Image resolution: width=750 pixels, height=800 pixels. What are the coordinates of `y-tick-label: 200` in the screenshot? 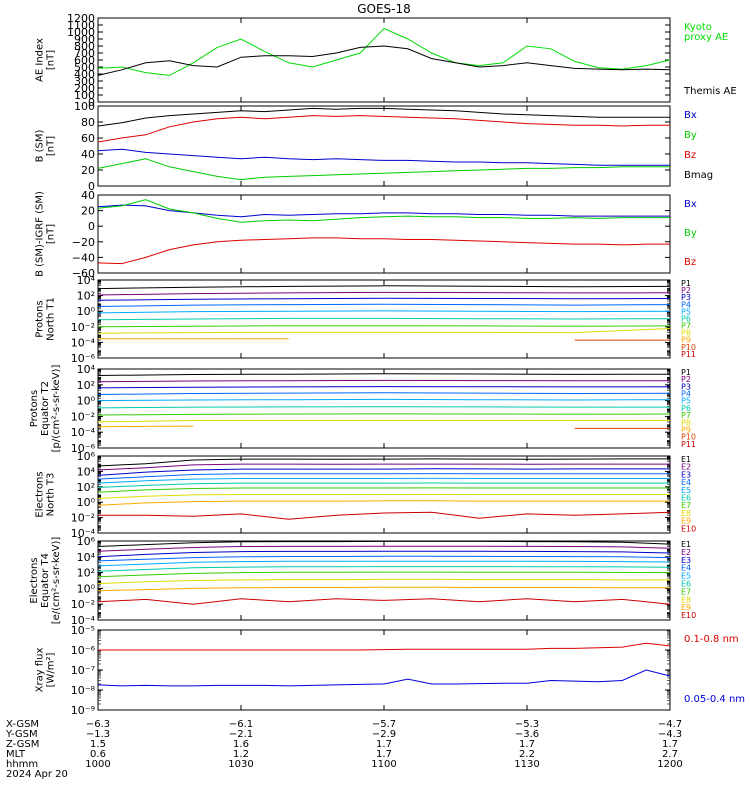 It's located at (84, 88).